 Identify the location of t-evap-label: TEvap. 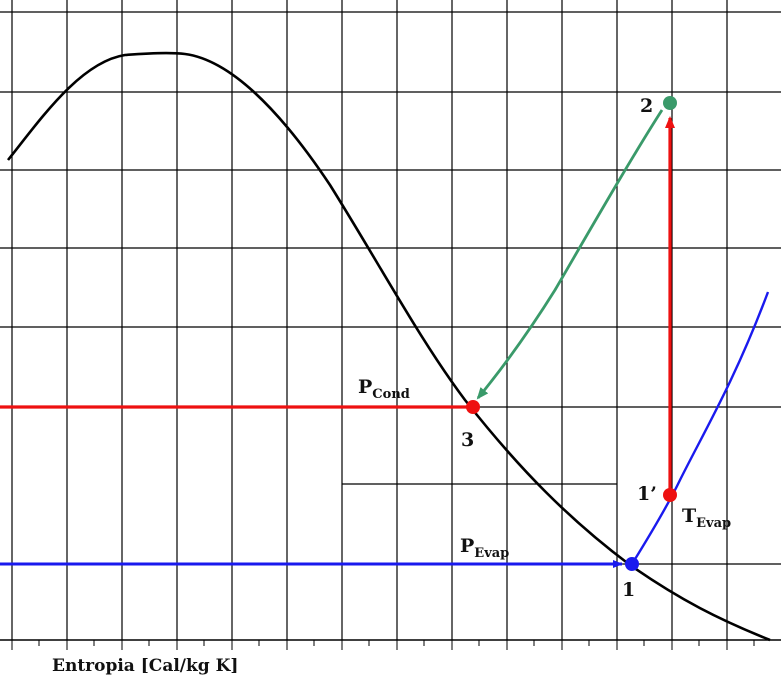
(706, 518).